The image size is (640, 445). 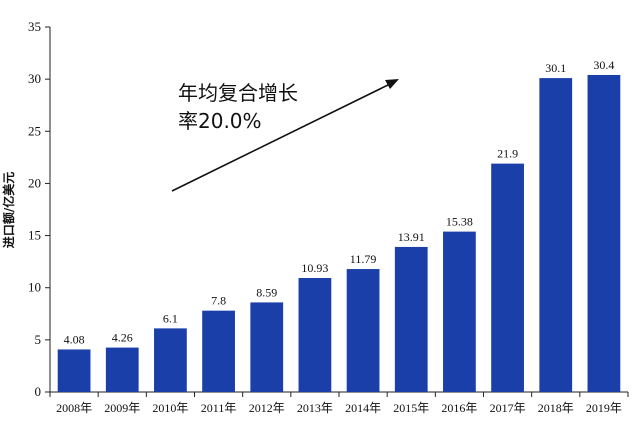 I want to click on y-tick-label: 25, so click(x=34, y=130).